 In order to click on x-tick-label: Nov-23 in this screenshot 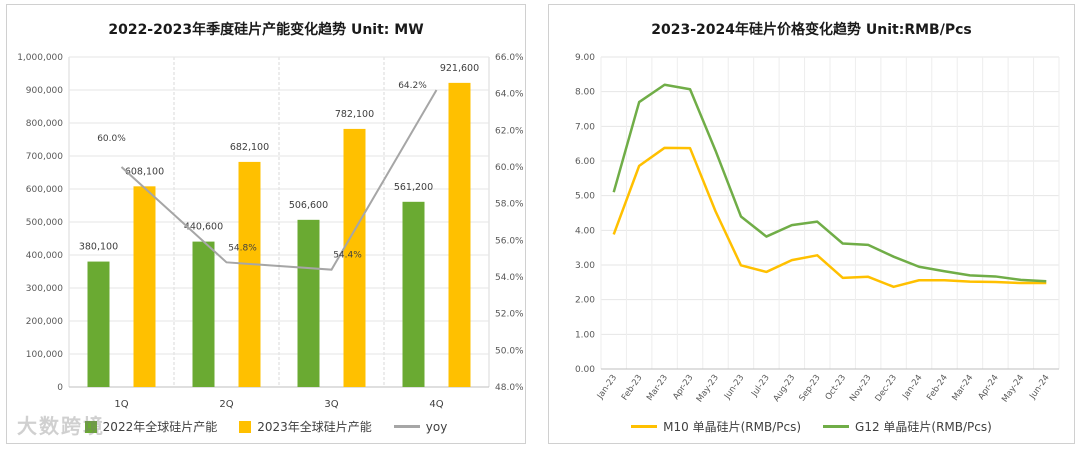, I will do `click(861, 388)`.